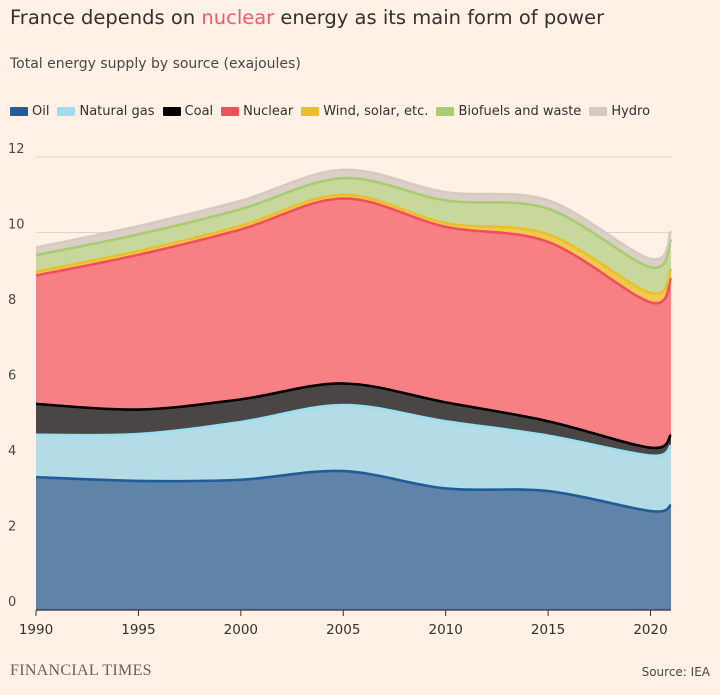 Image resolution: width=720 pixels, height=695 pixels. I want to click on legend-label: Wind, solar, etc., so click(376, 111).